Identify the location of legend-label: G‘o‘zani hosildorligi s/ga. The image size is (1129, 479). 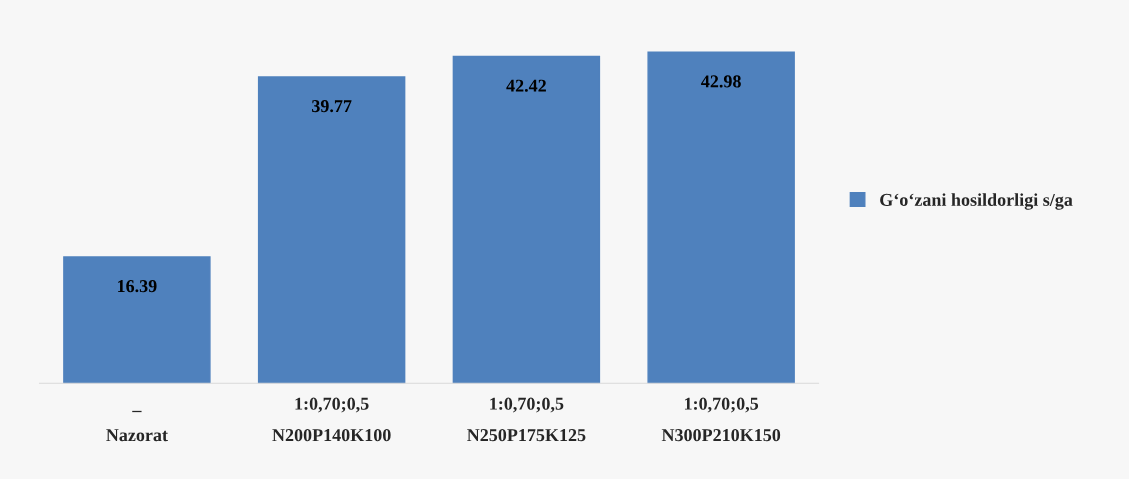
(976, 201).